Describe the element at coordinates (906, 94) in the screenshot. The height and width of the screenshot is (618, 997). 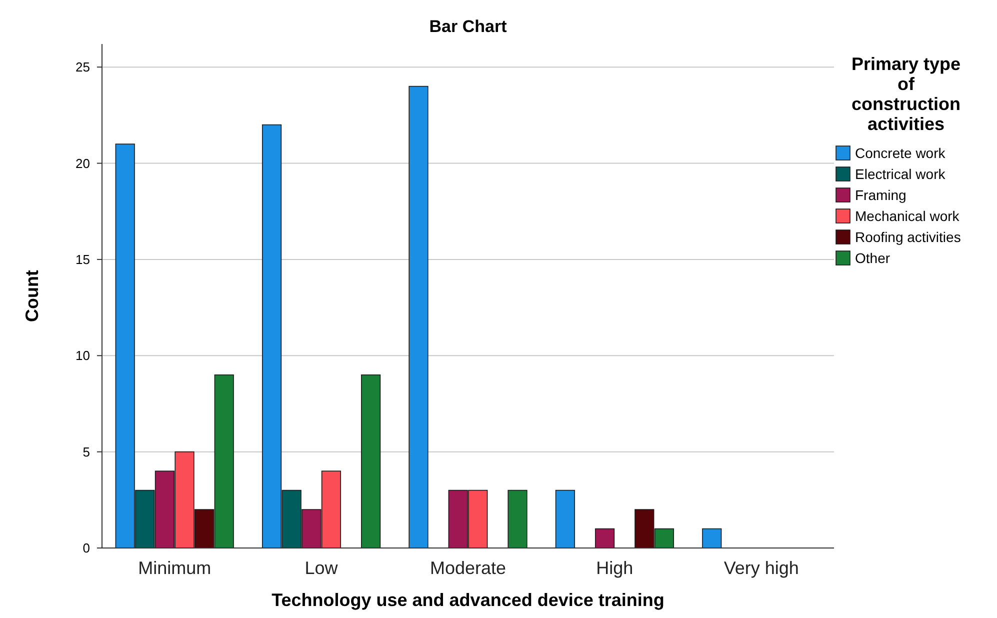
I see `legend-title: Primary type of construction activities` at that location.